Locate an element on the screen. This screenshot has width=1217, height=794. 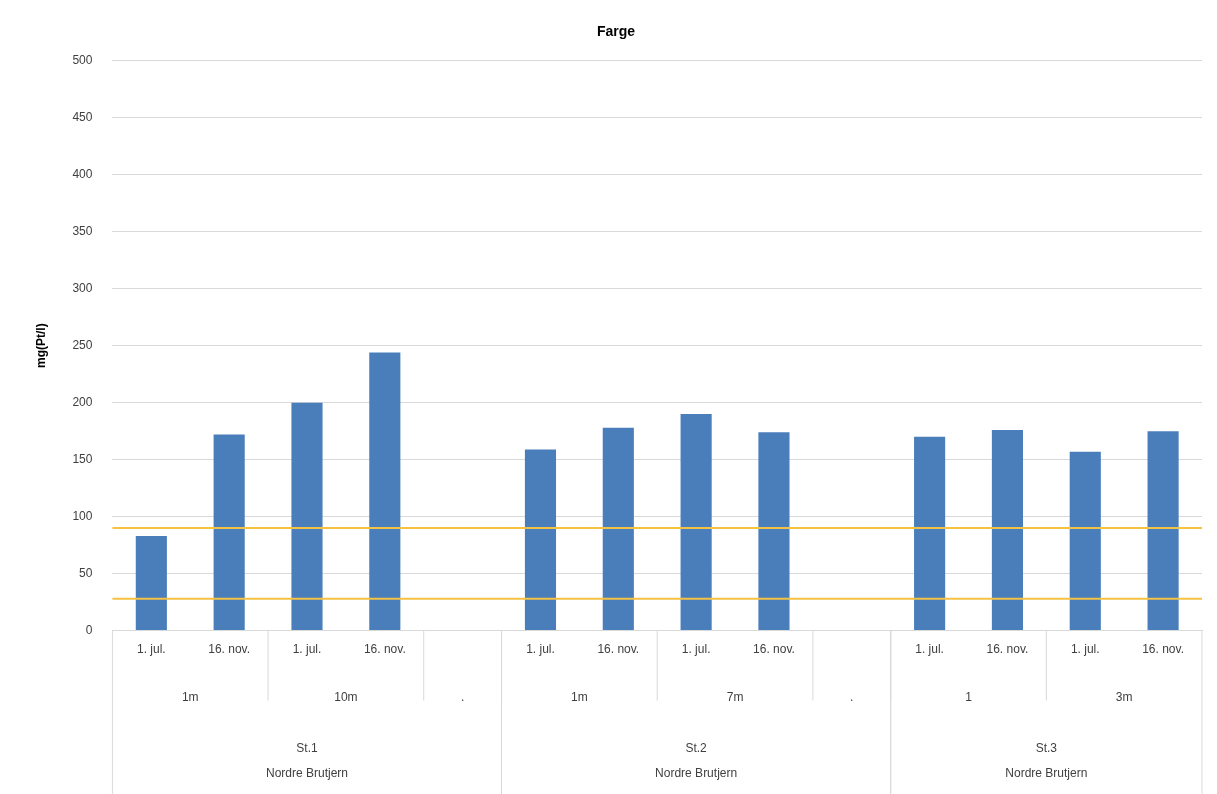
y-tick-label: 200 is located at coordinates (82, 401).